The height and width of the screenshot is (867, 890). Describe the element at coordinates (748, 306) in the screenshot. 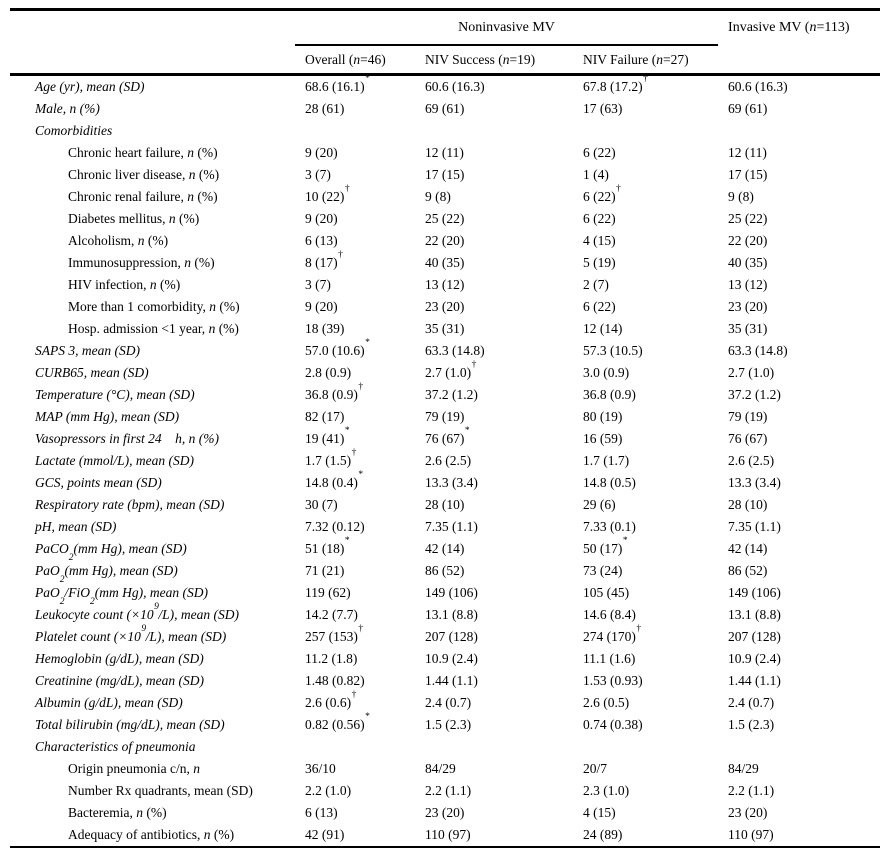

I see `cell-invasive-mv: 23 (20)` at that location.